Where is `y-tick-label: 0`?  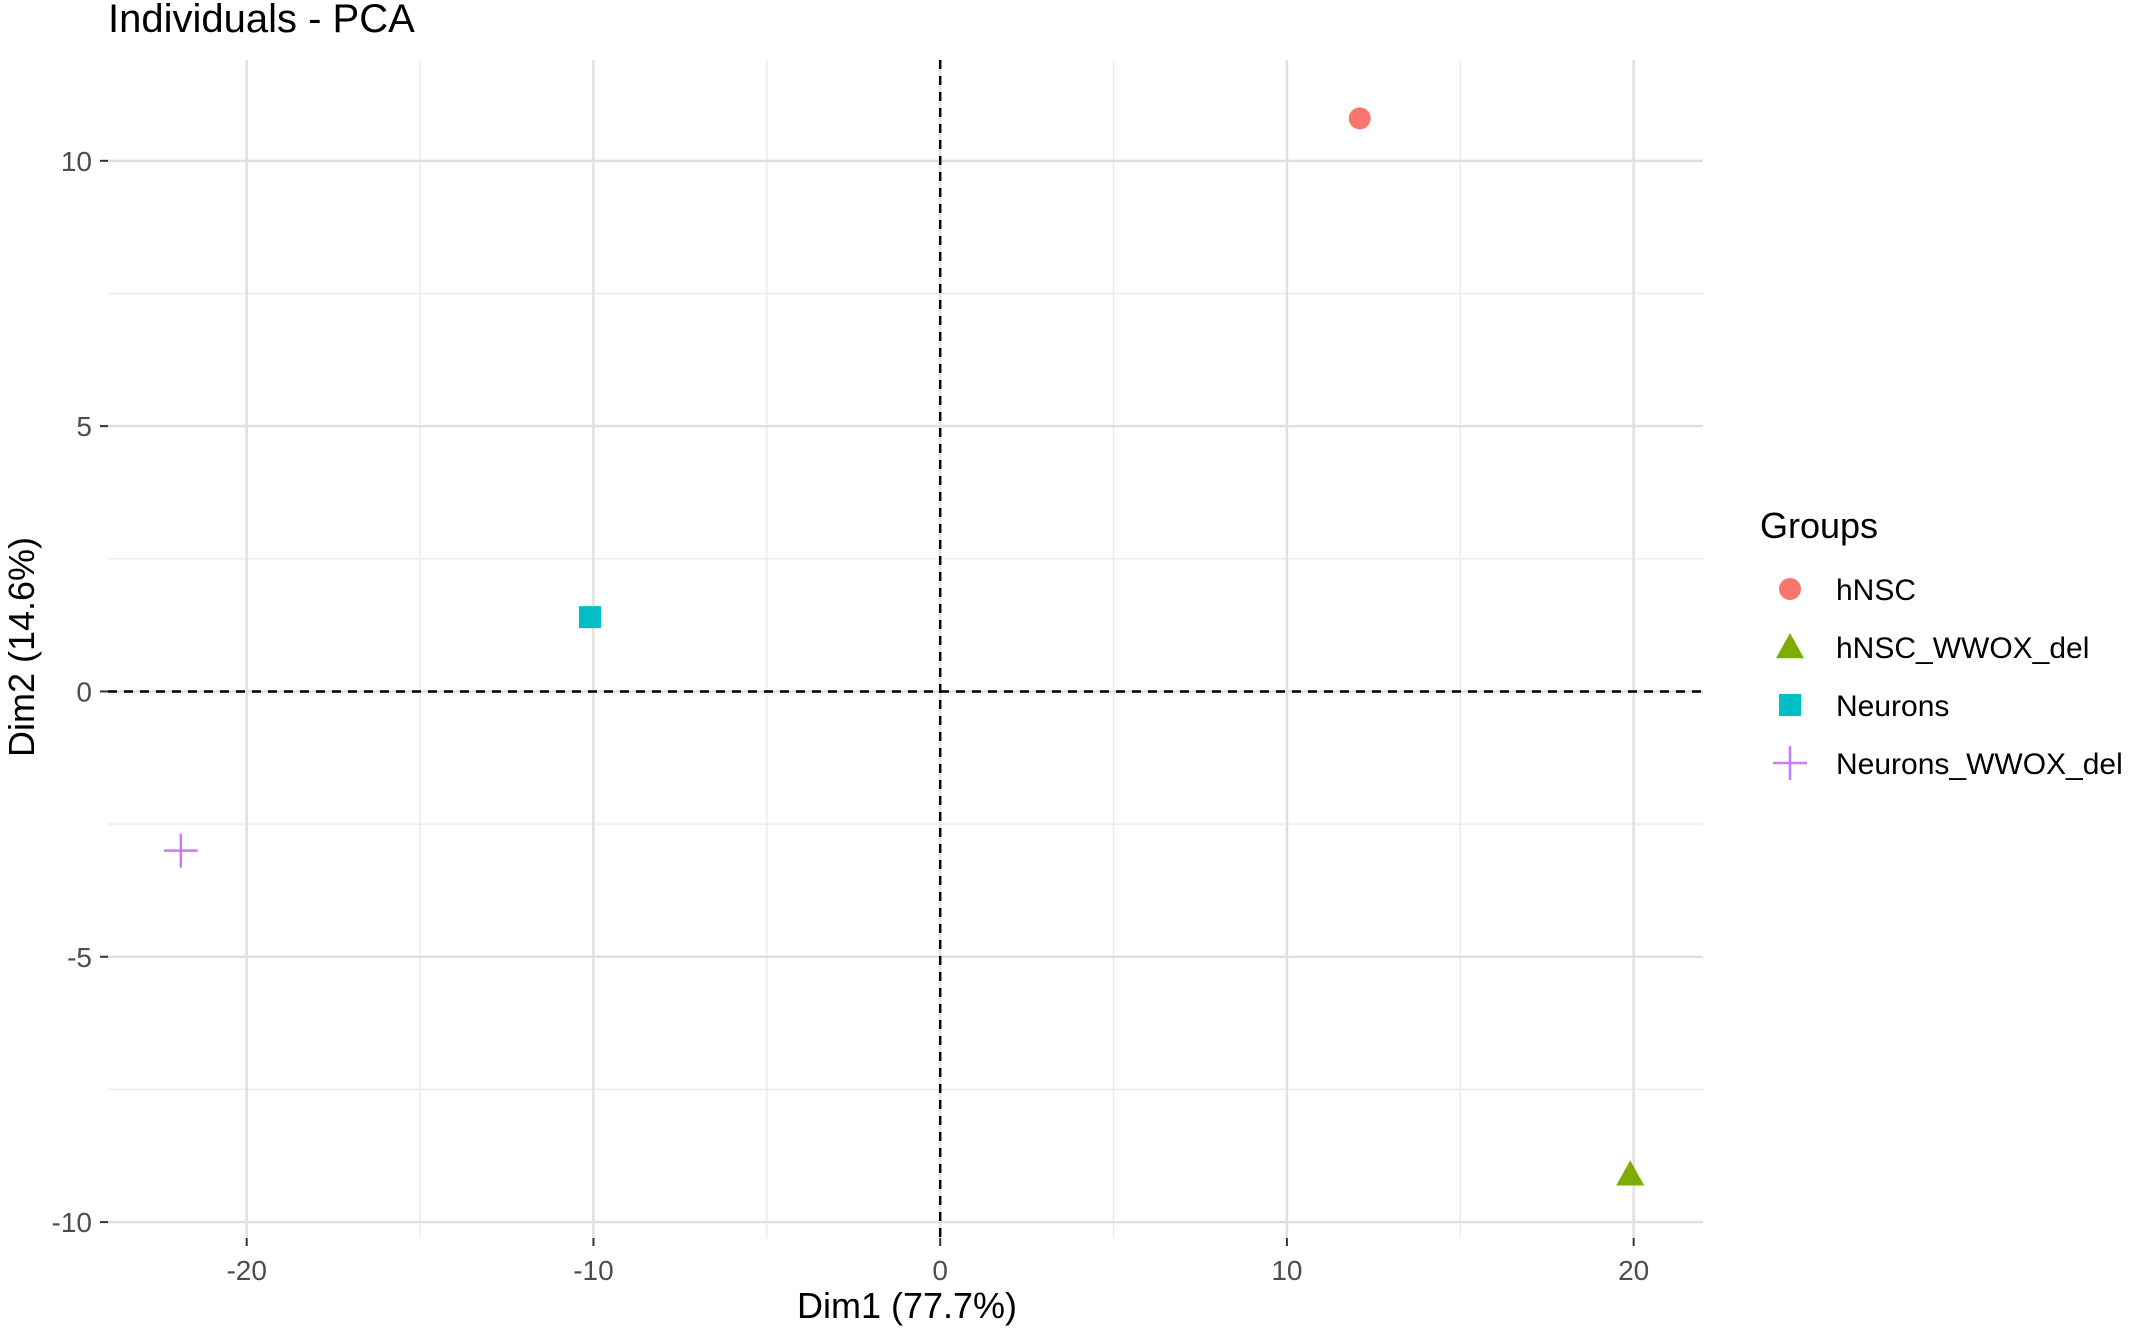
y-tick-label: 0 is located at coordinates (84, 691).